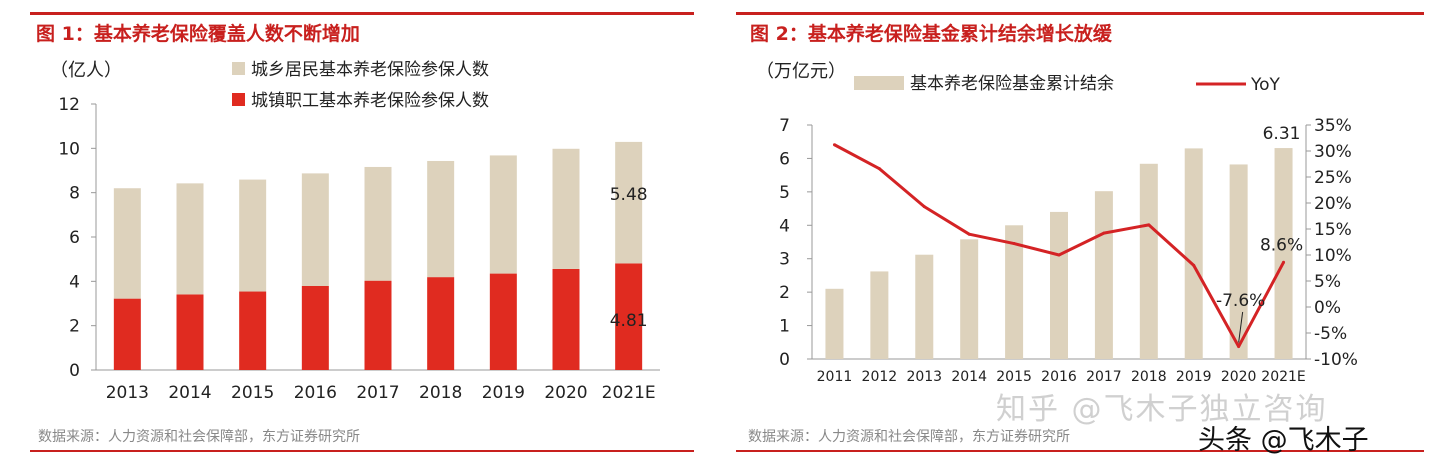 This screenshot has height=474, width=1440. What do you see at coordinates (1333, 152) in the screenshot?
I see `y2-tick-label: 30%` at bounding box center [1333, 152].